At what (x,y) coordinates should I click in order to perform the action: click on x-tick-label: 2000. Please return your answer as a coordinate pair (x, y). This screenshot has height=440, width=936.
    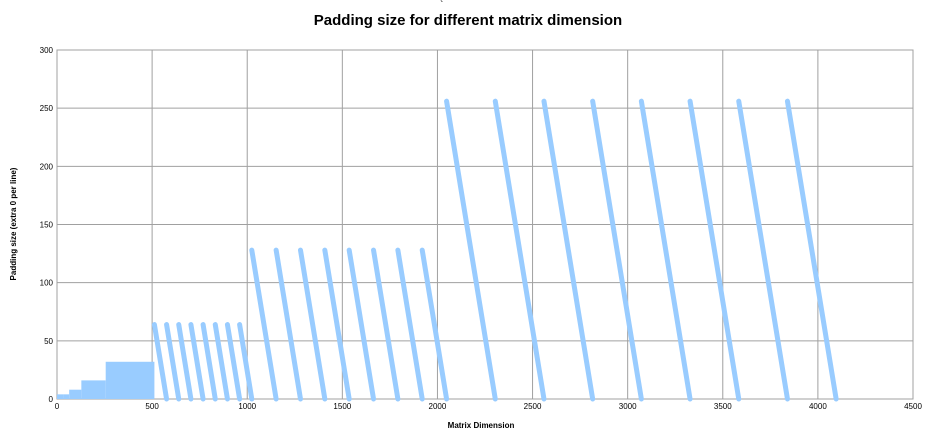
    Looking at the image, I should click on (438, 406).